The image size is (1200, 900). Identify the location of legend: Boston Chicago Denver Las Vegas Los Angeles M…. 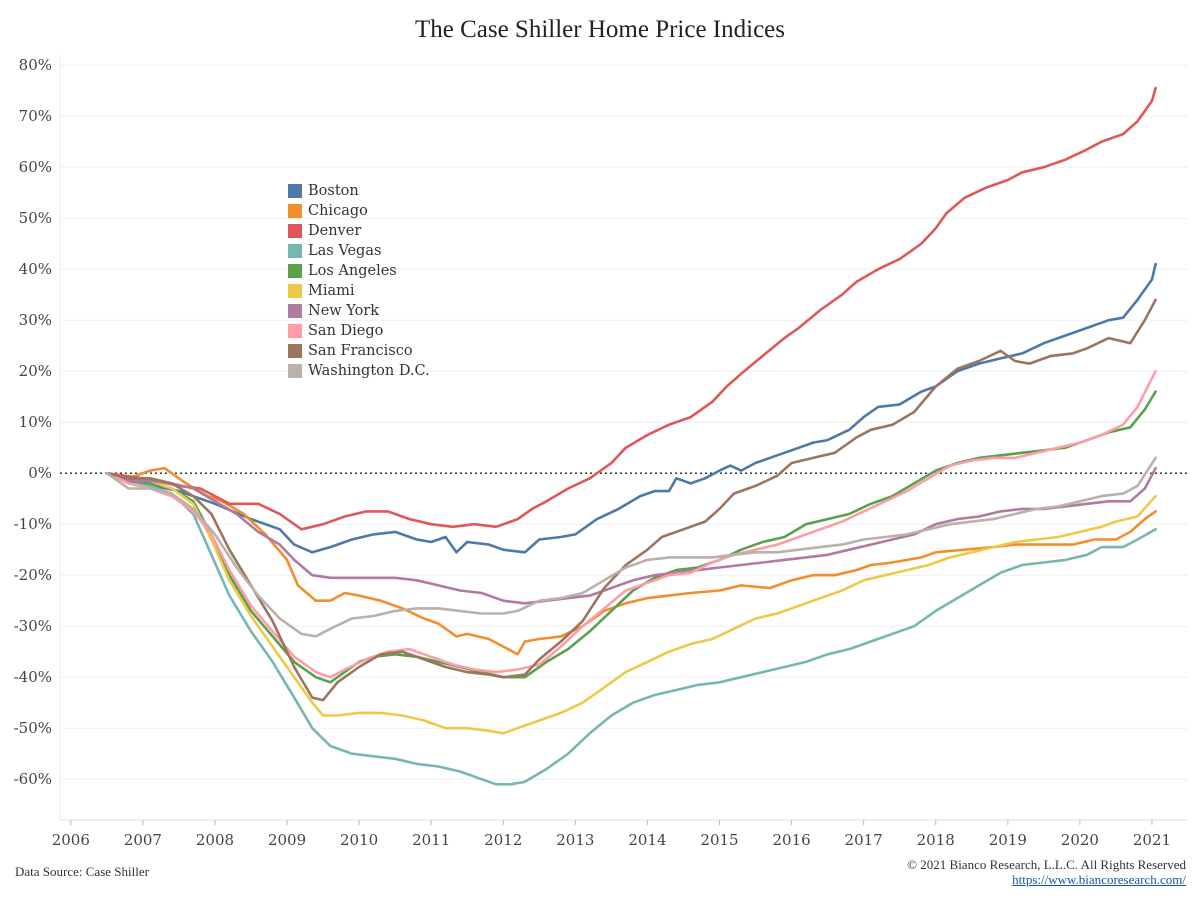
(359, 281).